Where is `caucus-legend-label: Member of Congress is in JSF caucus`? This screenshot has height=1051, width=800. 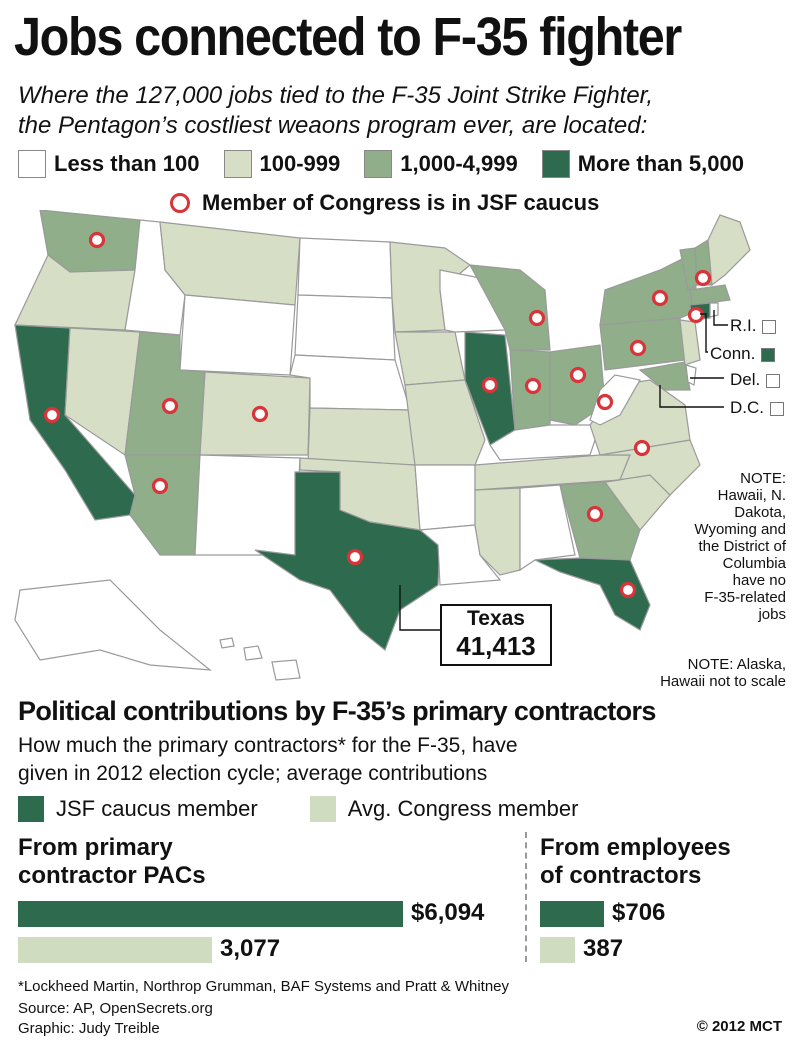 caucus-legend-label: Member of Congress is in JSF caucus is located at coordinates (401, 202).